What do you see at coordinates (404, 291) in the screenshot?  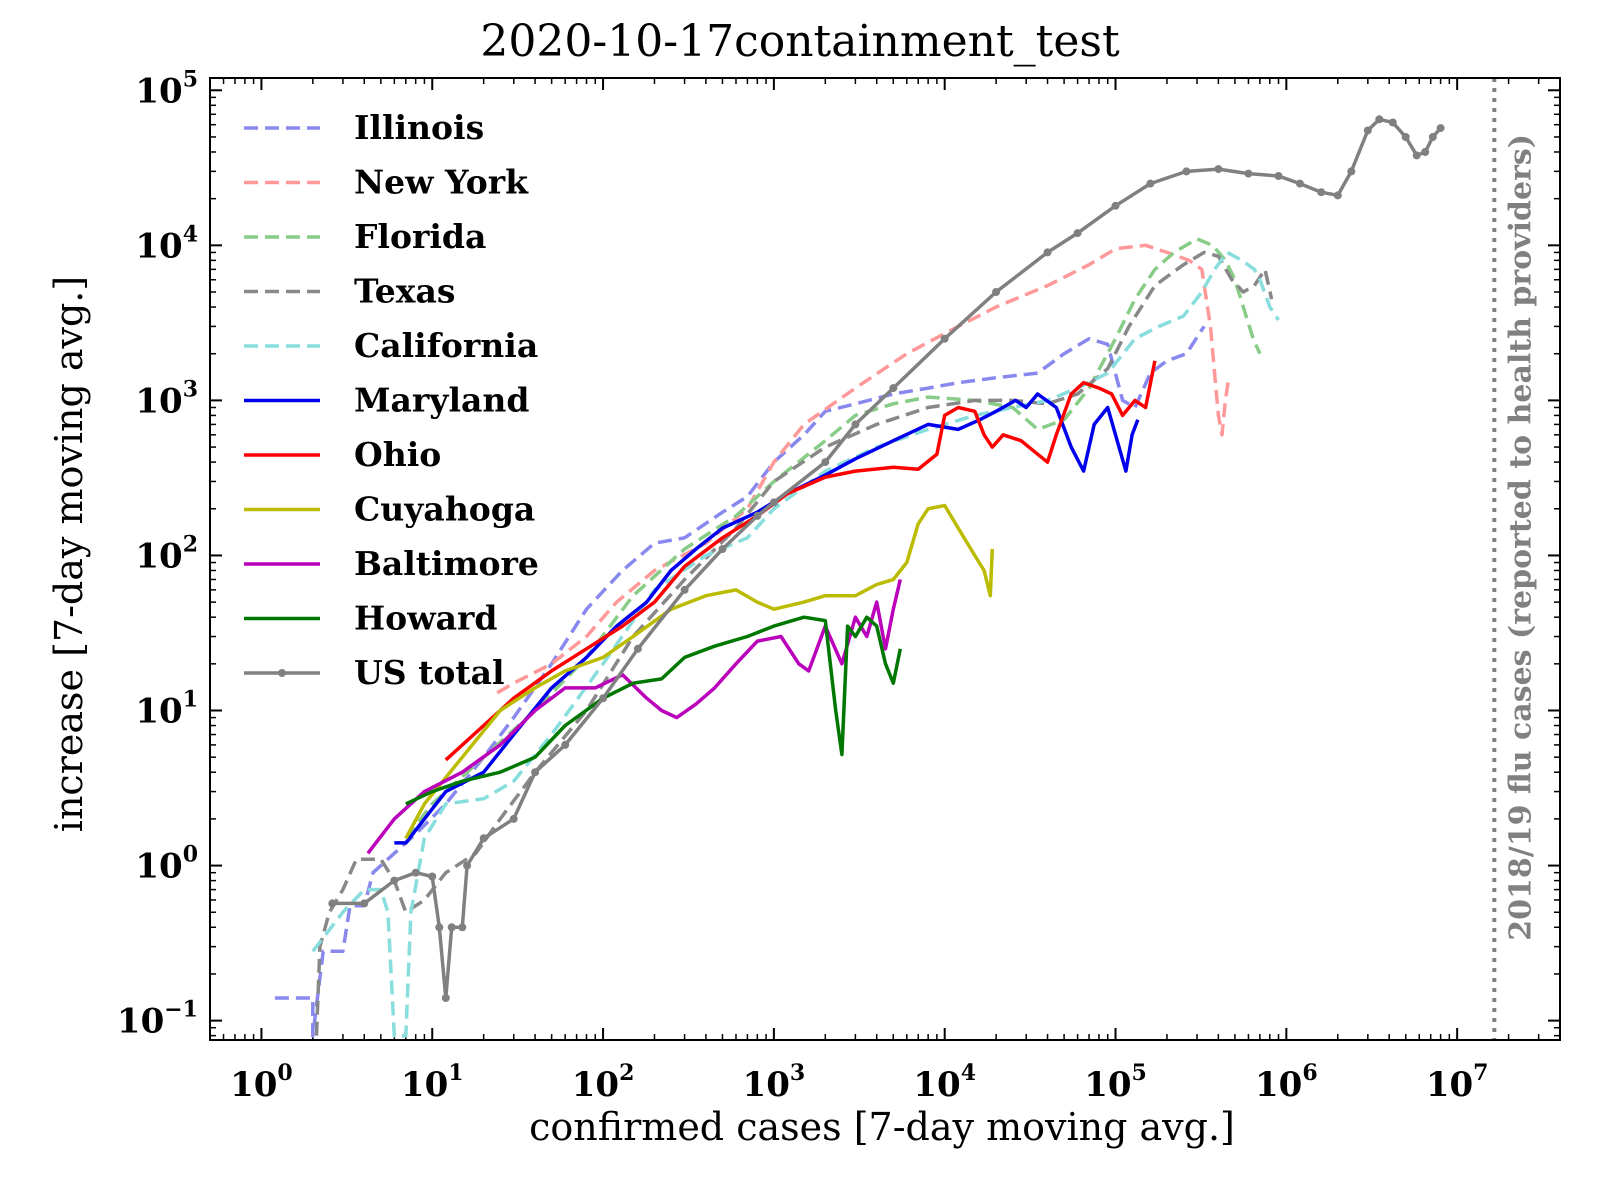 I see `legend-label-texas: Texas` at bounding box center [404, 291].